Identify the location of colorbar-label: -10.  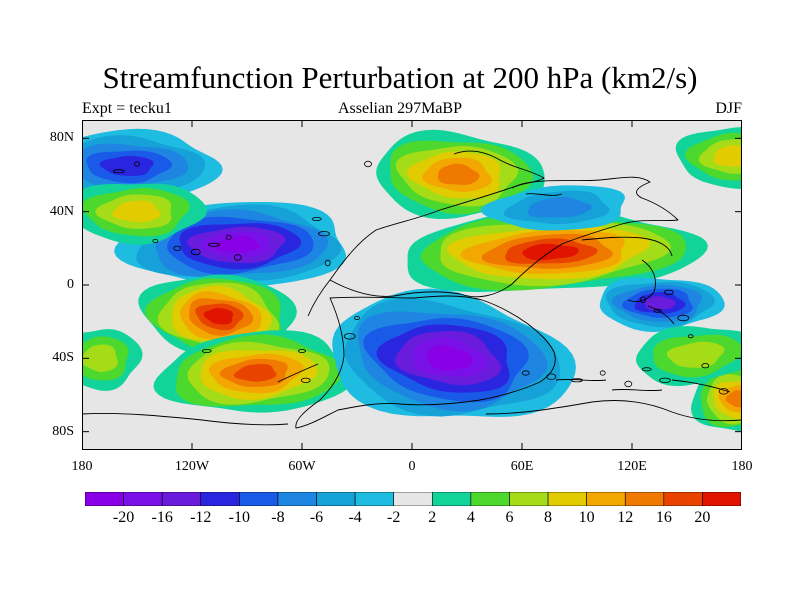
(239, 517).